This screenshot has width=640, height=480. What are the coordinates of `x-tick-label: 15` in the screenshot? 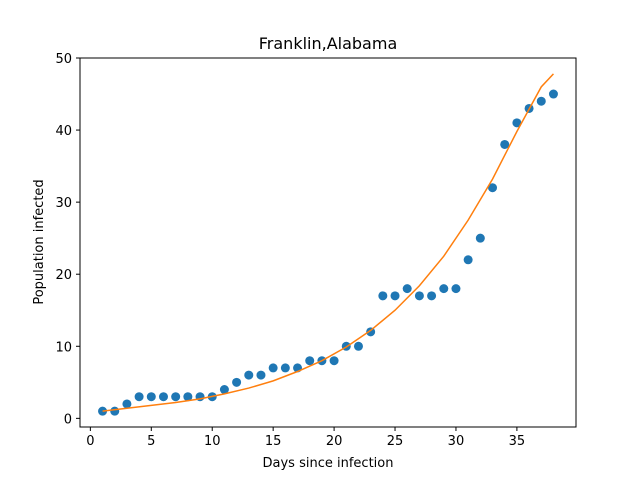 It's located at (273, 441).